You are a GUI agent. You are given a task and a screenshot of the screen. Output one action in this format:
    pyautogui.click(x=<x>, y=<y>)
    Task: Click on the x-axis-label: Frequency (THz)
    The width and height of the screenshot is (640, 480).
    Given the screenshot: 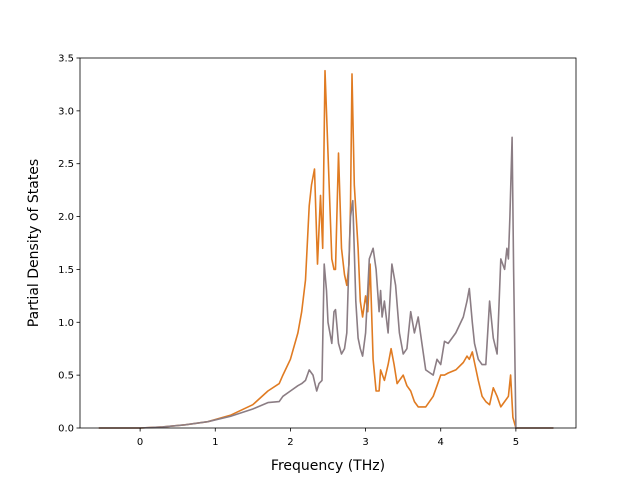 What is the action you would take?
    pyautogui.click(x=328, y=466)
    